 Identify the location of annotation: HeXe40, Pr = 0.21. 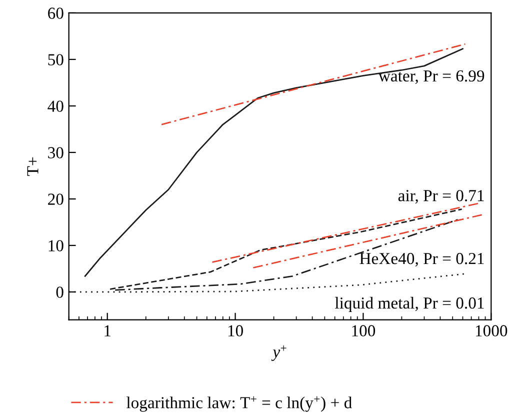
(422, 259).